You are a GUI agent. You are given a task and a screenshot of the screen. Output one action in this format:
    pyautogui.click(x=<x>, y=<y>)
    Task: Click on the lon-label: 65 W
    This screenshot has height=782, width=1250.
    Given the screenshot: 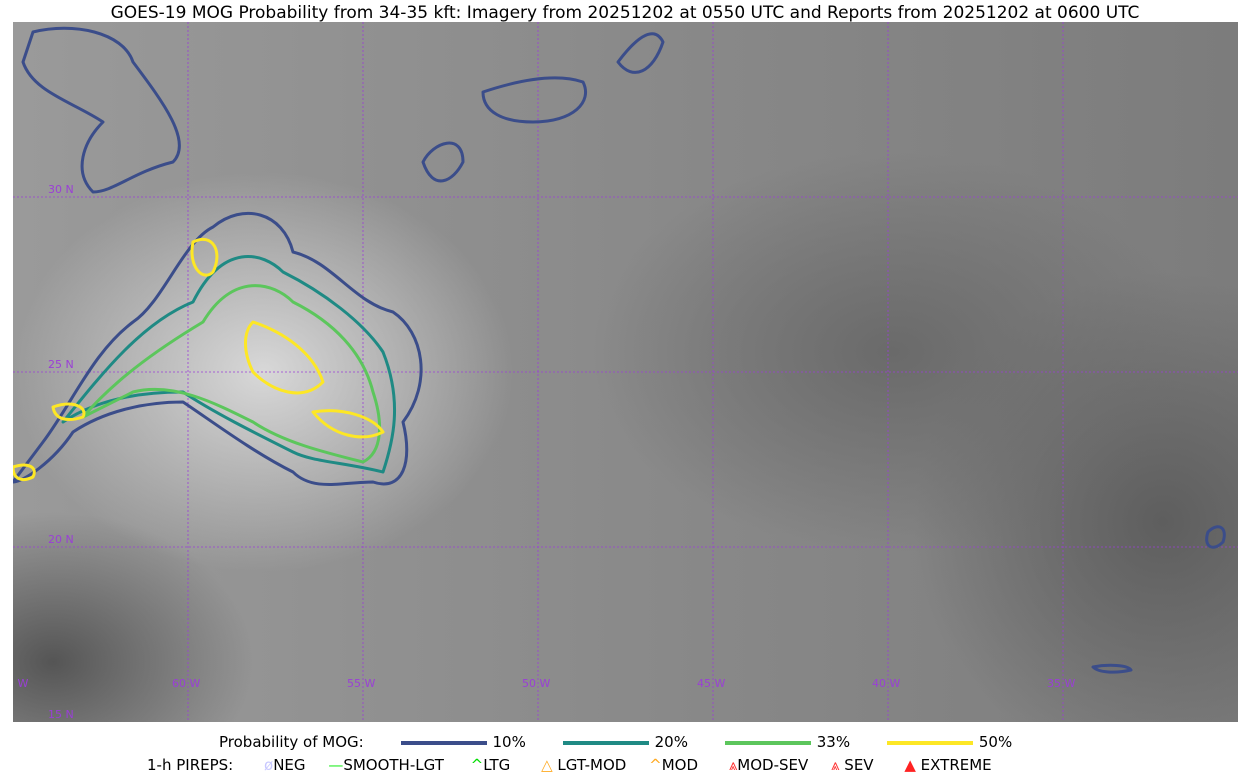 What is the action you would take?
    pyautogui.click(x=21, y=683)
    